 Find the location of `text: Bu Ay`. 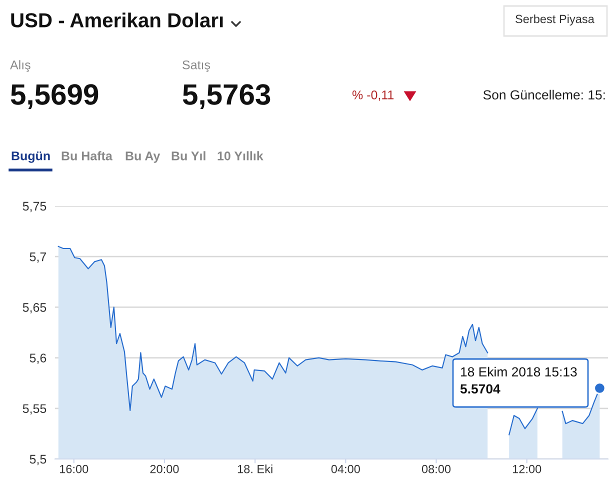

text: Bu Ay is located at coordinates (143, 157).